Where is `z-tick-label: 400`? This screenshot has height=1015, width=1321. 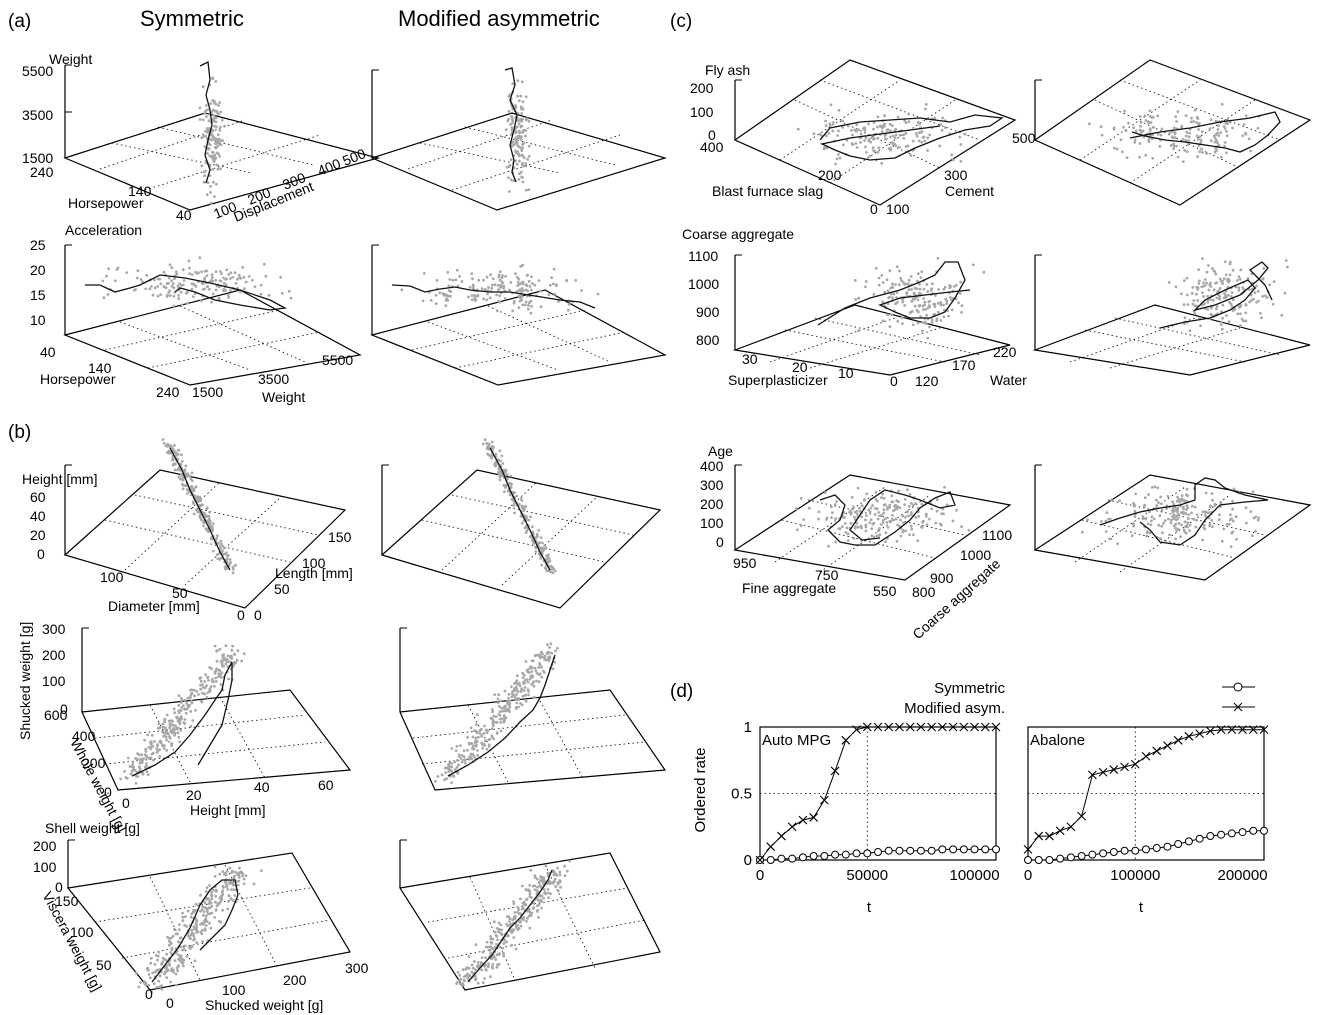
z-tick-label: 400 is located at coordinates (712, 466).